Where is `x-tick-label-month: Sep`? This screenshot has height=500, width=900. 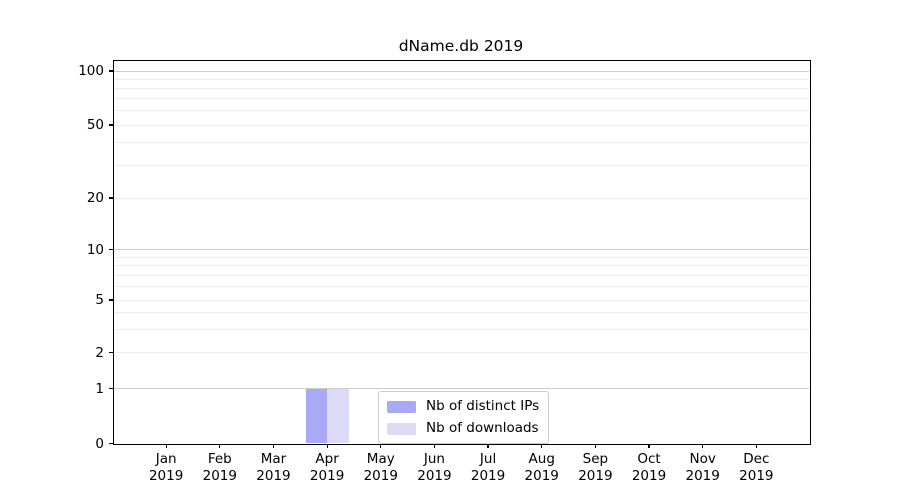 x-tick-label-month: Sep is located at coordinates (595, 459).